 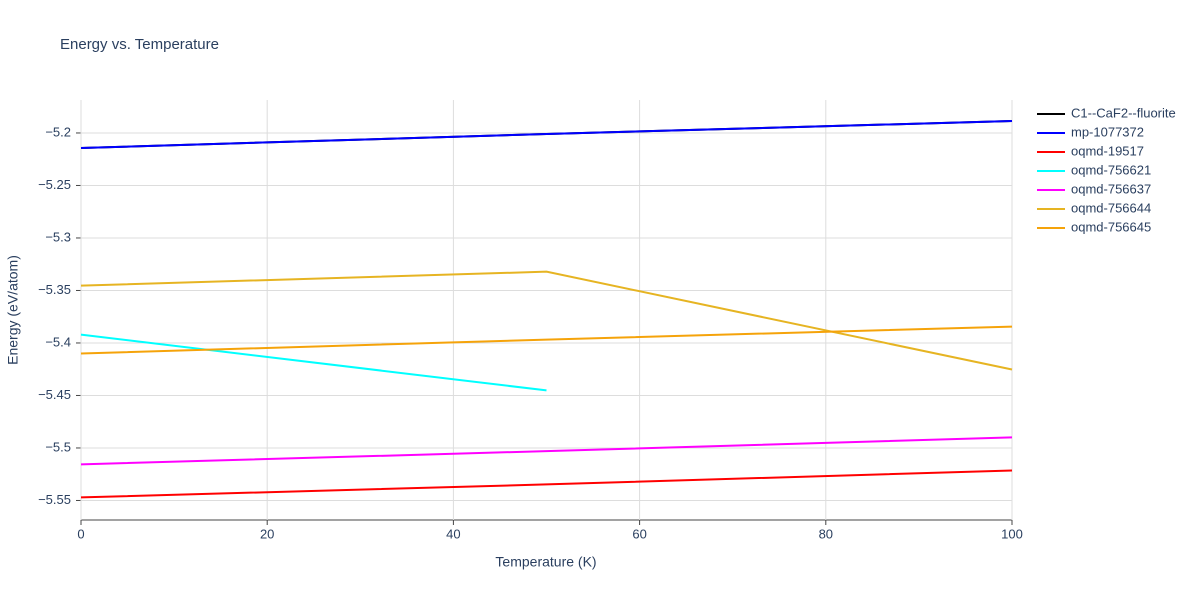 I want to click on legend-label: mp-1077372, so click(x=1107, y=131).